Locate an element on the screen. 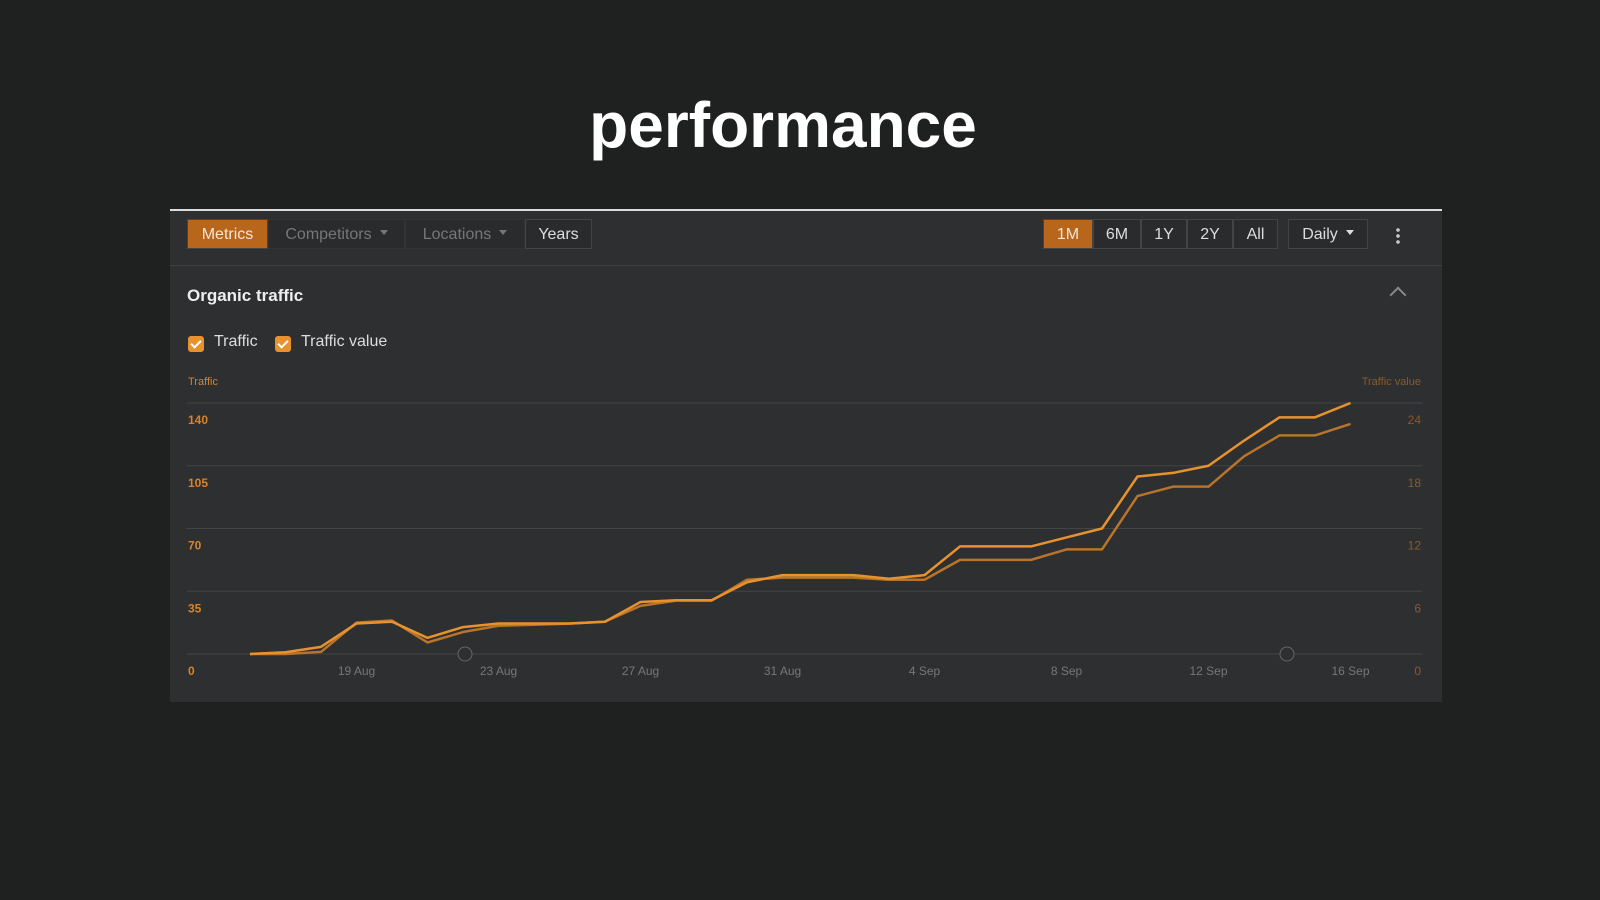 The height and width of the screenshot is (900, 1600). y-tick-label: 0 is located at coordinates (191, 671).